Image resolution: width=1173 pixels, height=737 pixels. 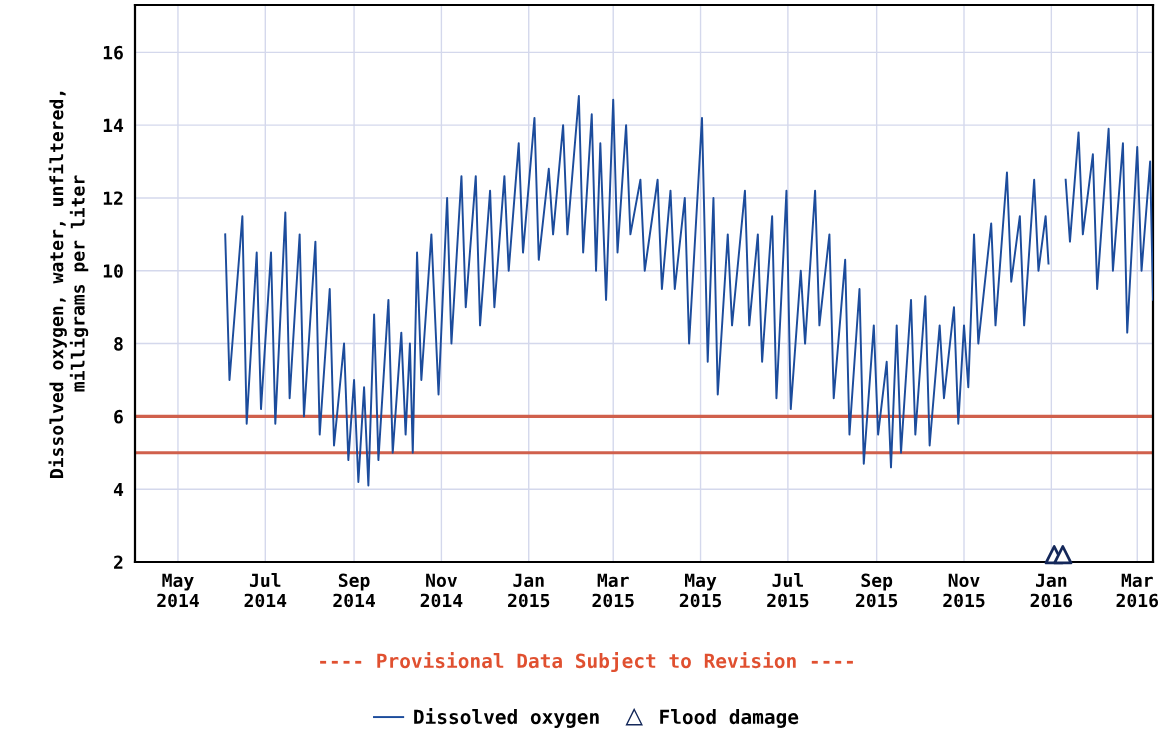 What do you see at coordinates (113, 52) in the screenshot?
I see `y-tick-label: 16` at bounding box center [113, 52].